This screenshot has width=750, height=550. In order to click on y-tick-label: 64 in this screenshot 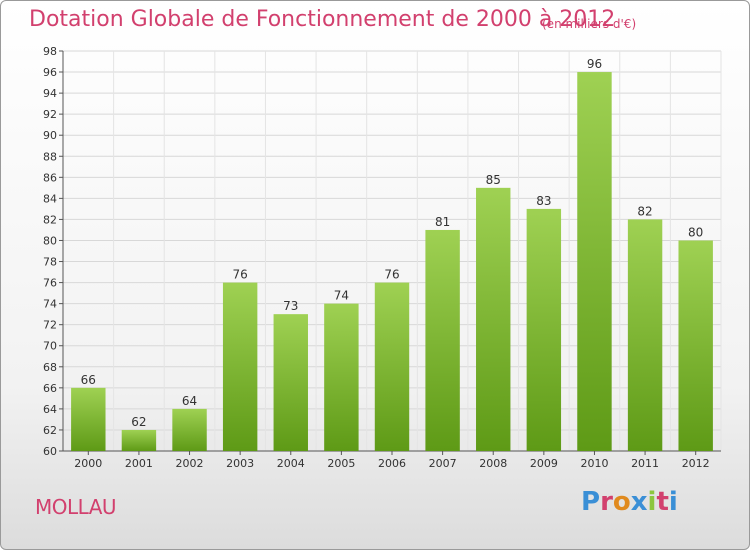, I will do `click(50, 409)`.